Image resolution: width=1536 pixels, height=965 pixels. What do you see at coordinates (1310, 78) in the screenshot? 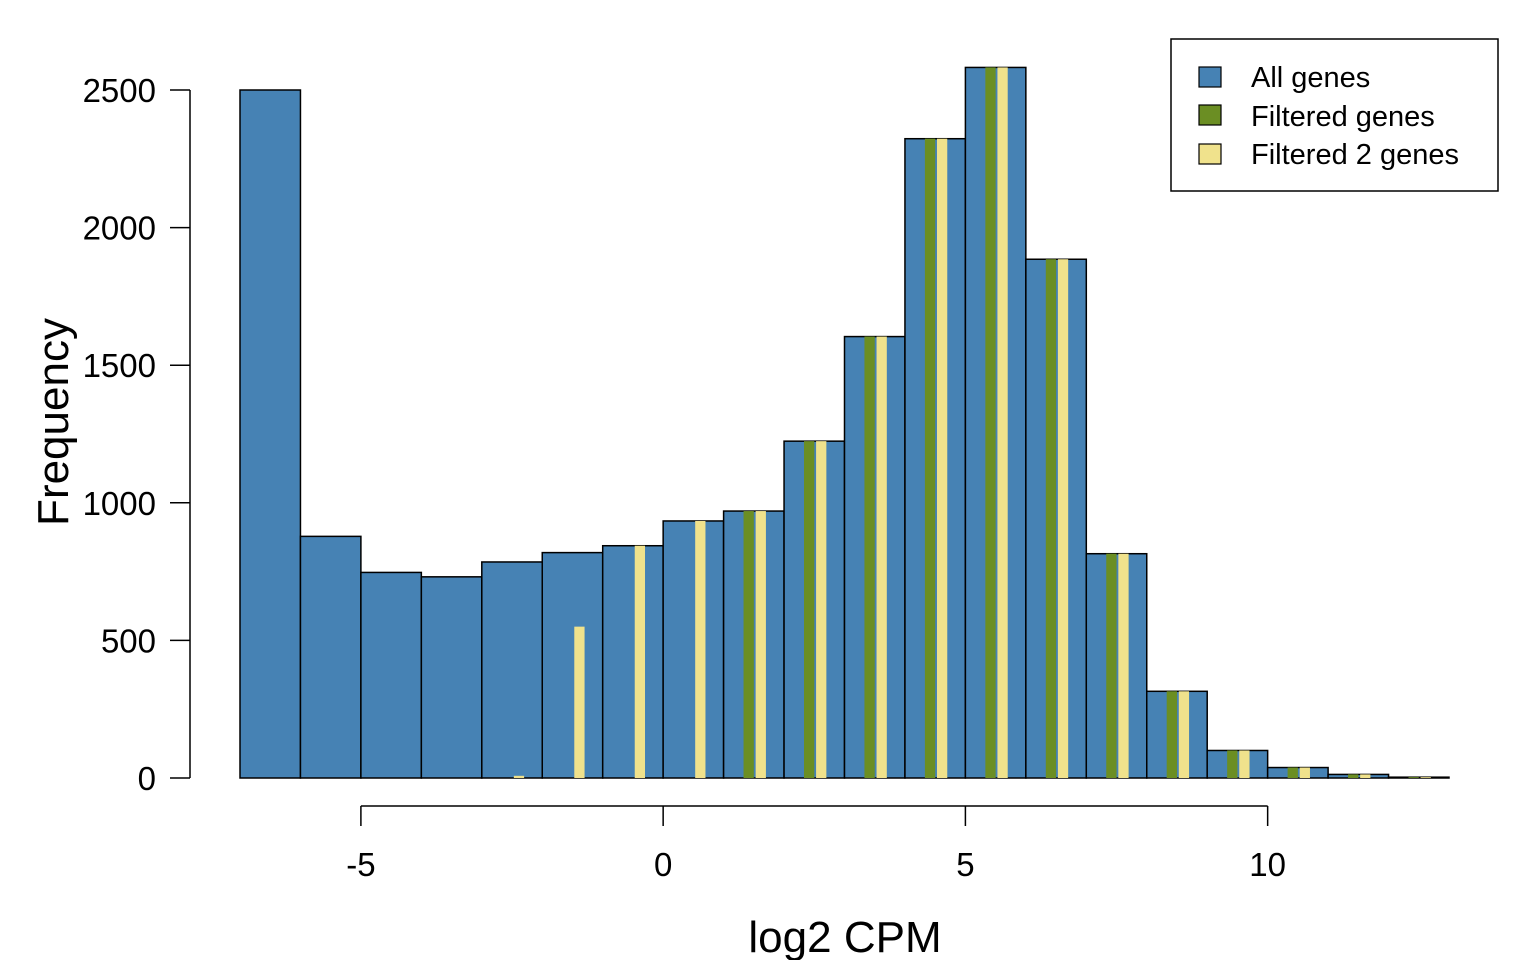
I see `legend-label-all-genes: All genes` at bounding box center [1310, 78].